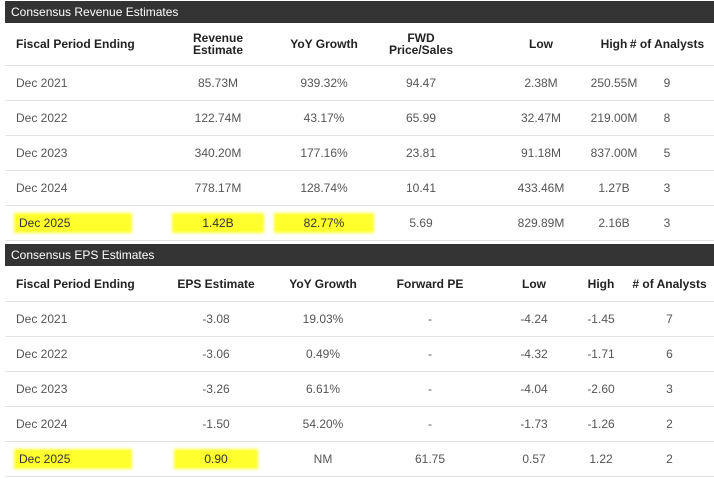 The height and width of the screenshot is (478, 714). Describe the element at coordinates (534, 424) in the screenshot. I see `cell-value: -1.73` at that location.